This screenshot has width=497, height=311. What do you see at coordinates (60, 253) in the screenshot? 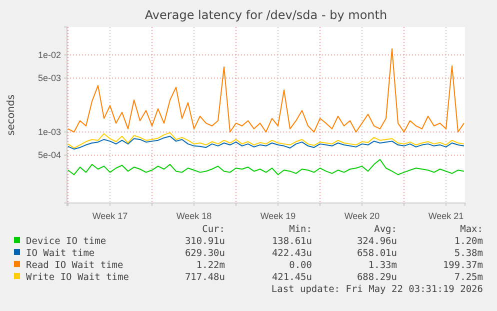
I see `legend-label: IO Wait time` at bounding box center [60, 253].